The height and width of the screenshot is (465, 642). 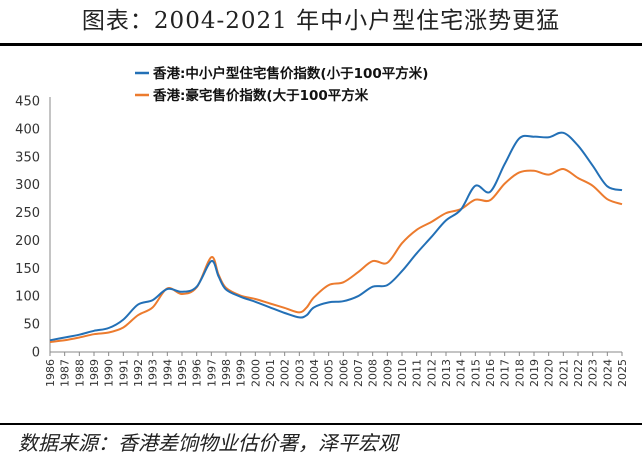 What do you see at coordinates (593, 373) in the screenshot?
I see `x-tick-label: 2023` at bounding box center [593, 373].